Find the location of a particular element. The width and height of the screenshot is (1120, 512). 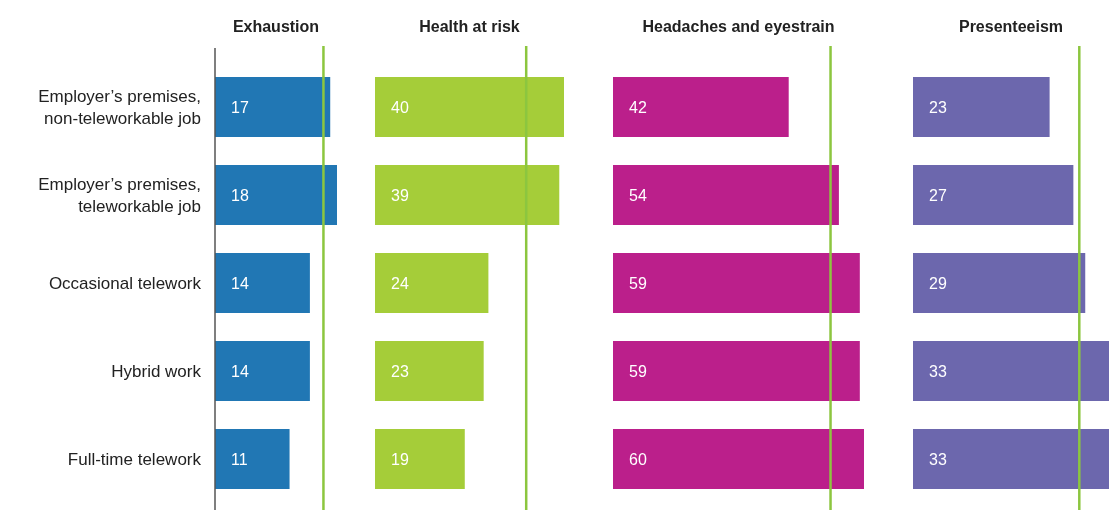

y-tick-label: Full-time telework is located at coordinates (134, 459).